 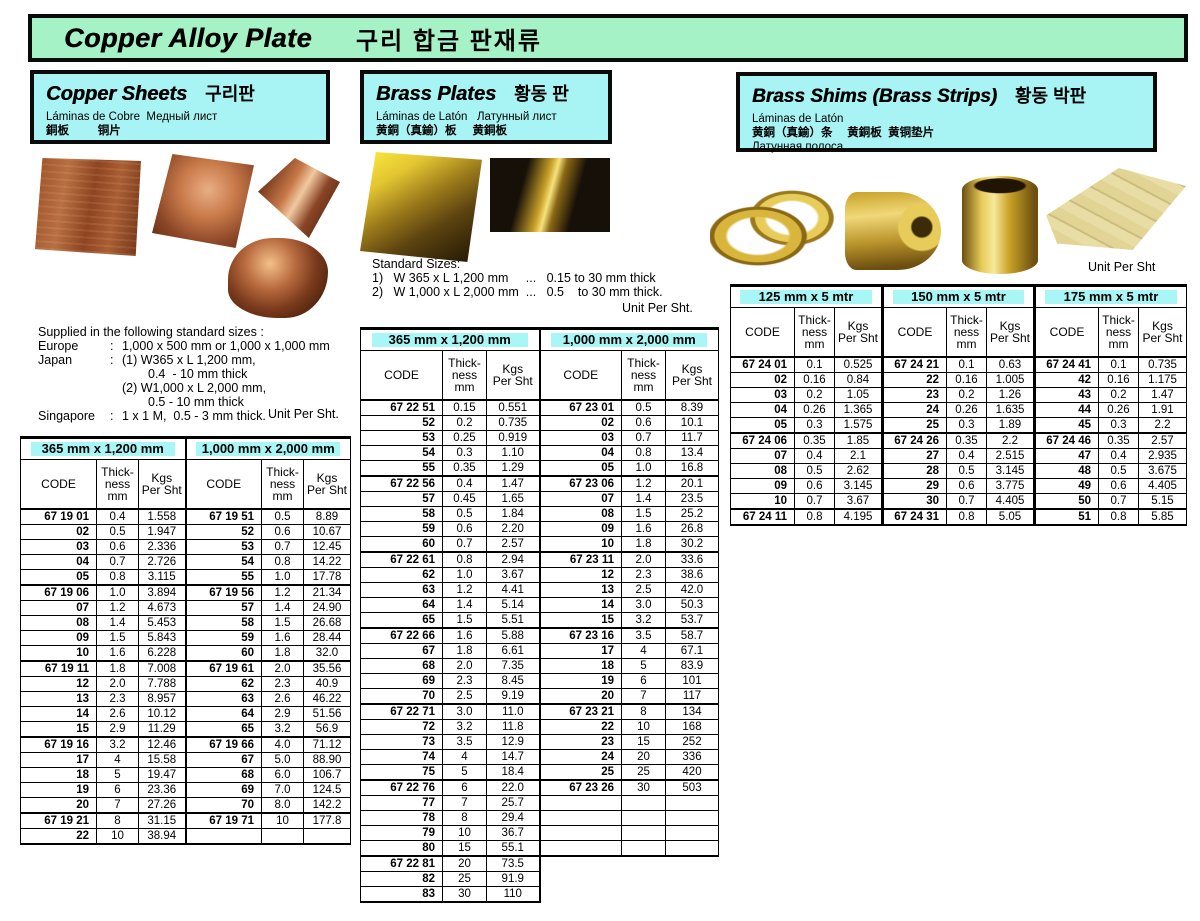 I want to click on shims-unit-note: Unit Per Sht, so click(x=1122, y=267).